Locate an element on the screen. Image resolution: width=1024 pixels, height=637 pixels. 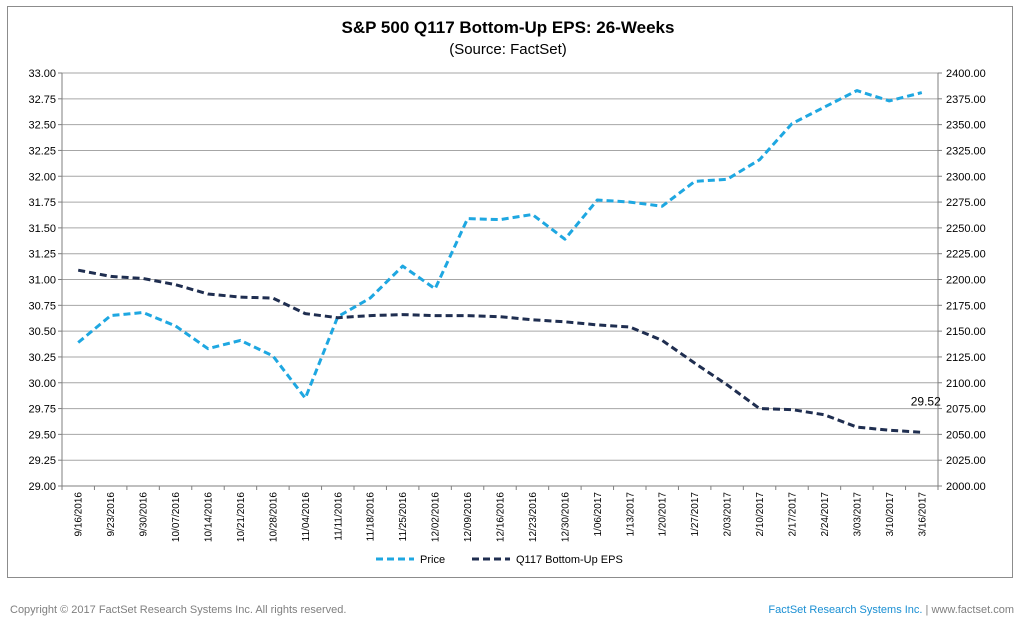
left-axis-tick-label: 33.00 is located at coordinates (42, 74).